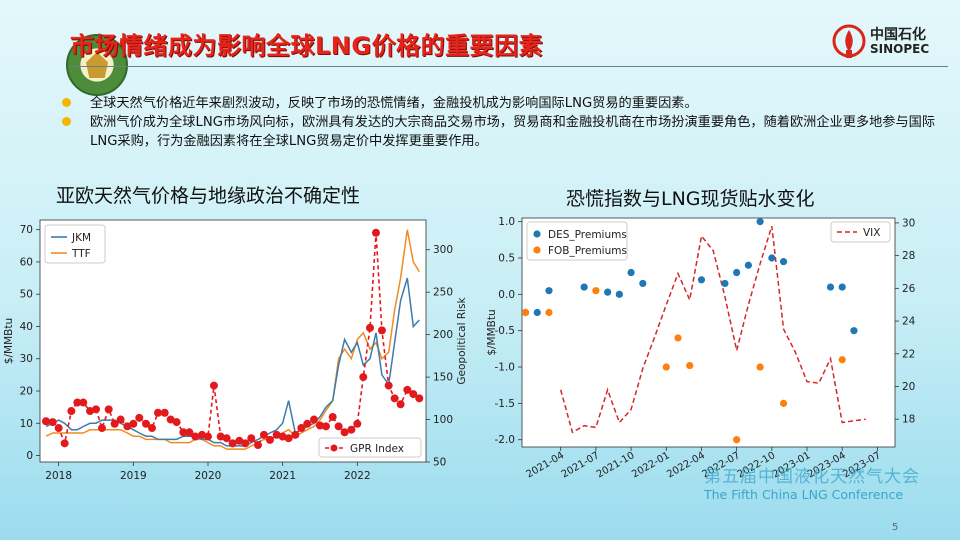 The width and height of the screenshot is (960, 540). What do you see at coordinates (509, 66) in the screenshot?
I see `title-divider` at bounding box center [509, 66].